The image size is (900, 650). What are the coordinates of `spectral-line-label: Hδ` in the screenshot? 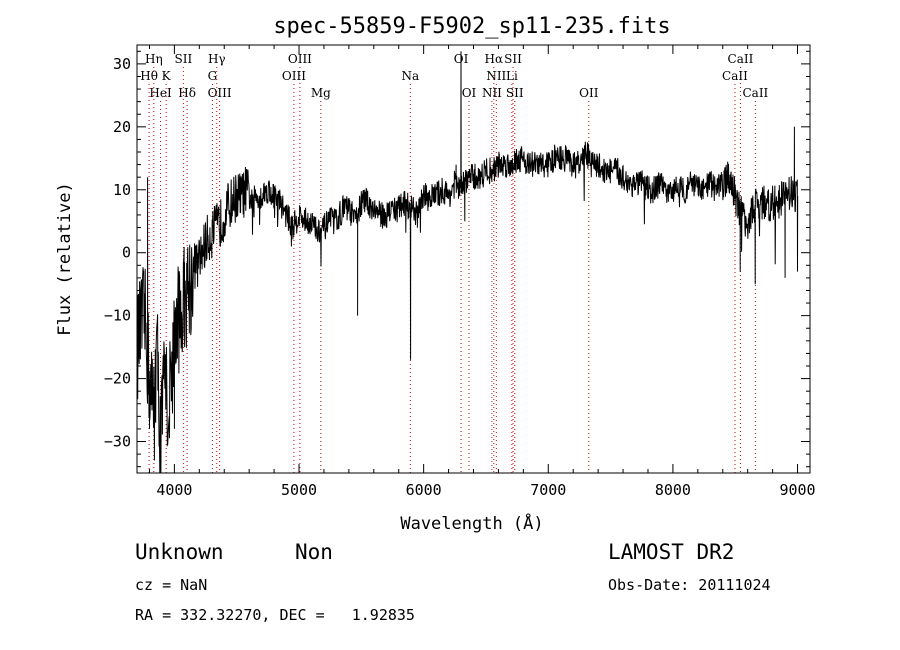 It's located at (187, 93).